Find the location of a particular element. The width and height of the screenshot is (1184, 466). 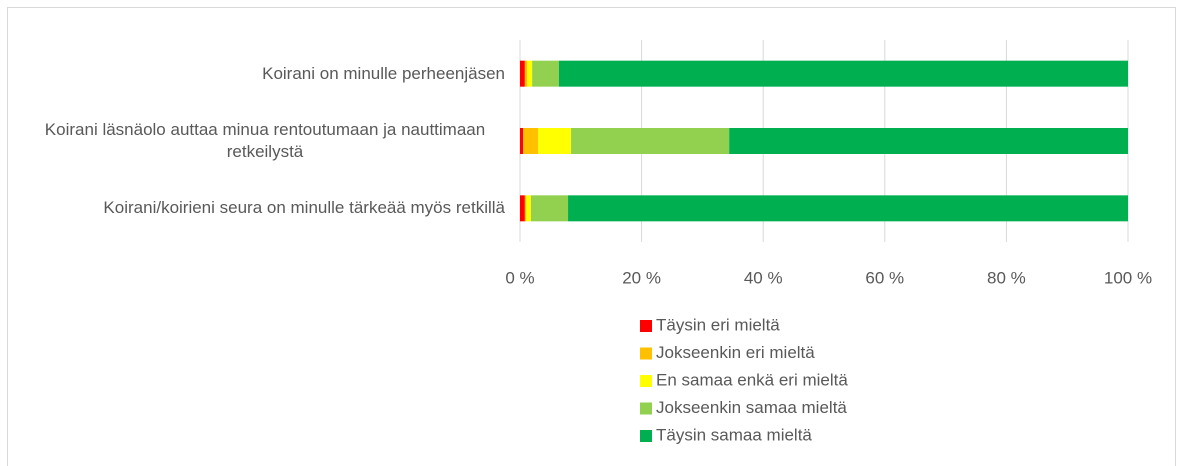

legend-label: Jokseenkin samaa mieltä is located at coordinates (751, 407).